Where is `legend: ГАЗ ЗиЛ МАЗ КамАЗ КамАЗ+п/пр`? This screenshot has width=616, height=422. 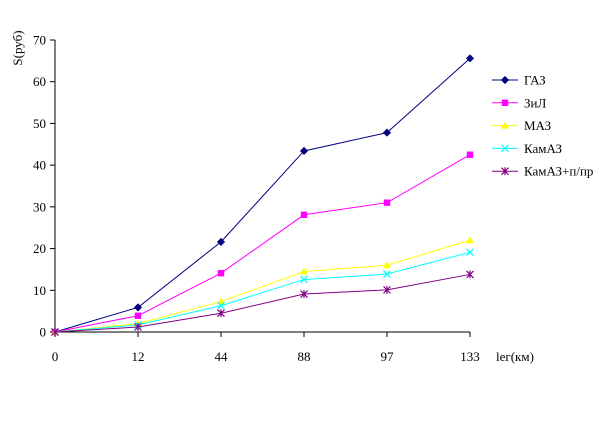 legend: ГАЗ ЗиЛ МАЗ КамАЗ КамАЗ+п/пр is located at coordinates (542, 126).